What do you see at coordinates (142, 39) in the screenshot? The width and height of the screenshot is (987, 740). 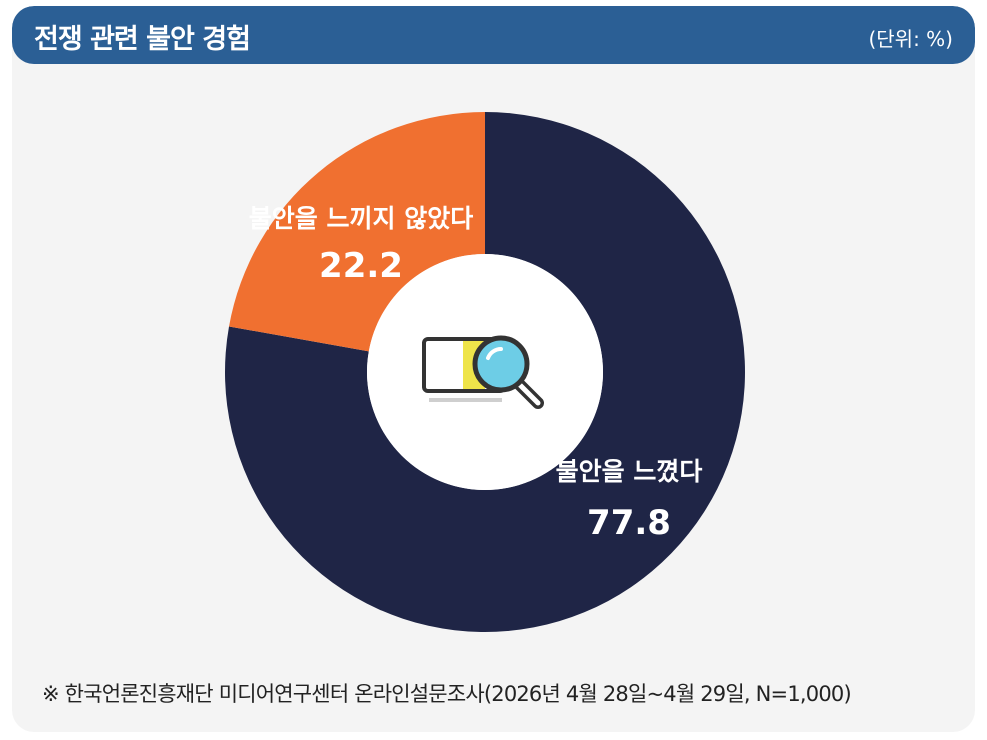 I see `chart-title: 전쟁 관련 불안 경험` at bounding box center [142, 39].